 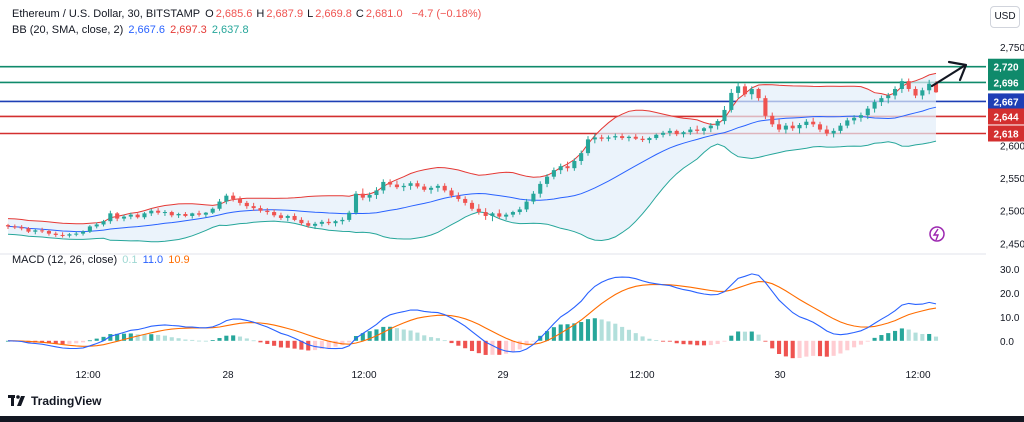 I want to click on currency-button: USD, so click(x=1005, y=17).